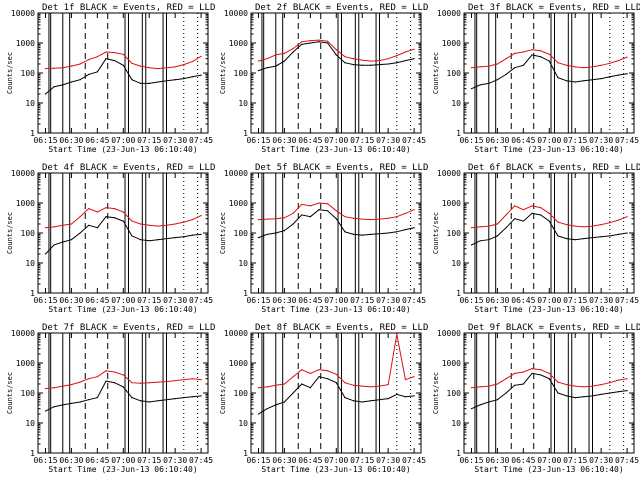 This screenshot has width=640, height=480. I want to click on series-line-red, so click(336, 50).